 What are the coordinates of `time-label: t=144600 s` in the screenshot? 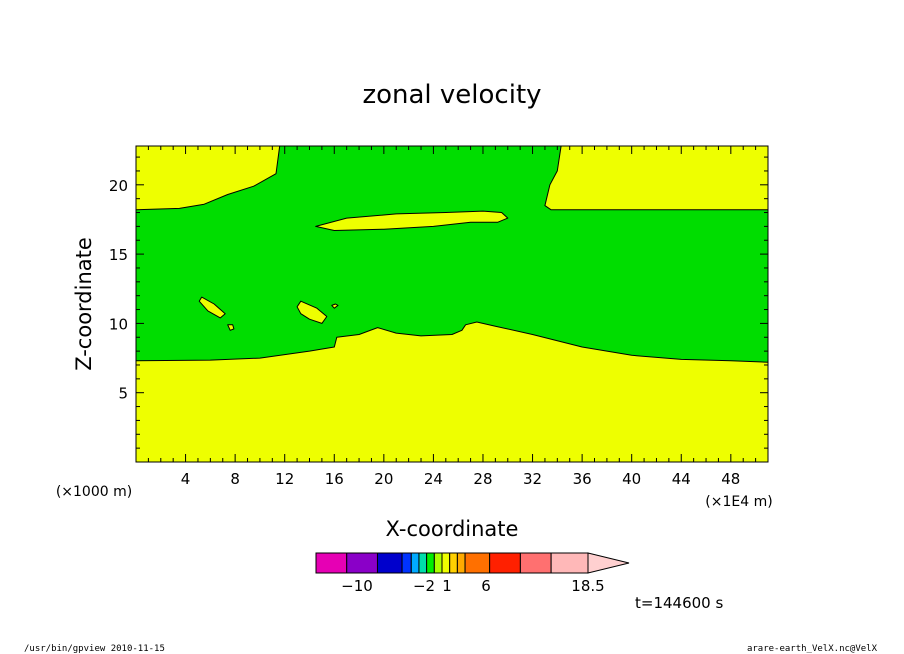 It's located at (679, 603).